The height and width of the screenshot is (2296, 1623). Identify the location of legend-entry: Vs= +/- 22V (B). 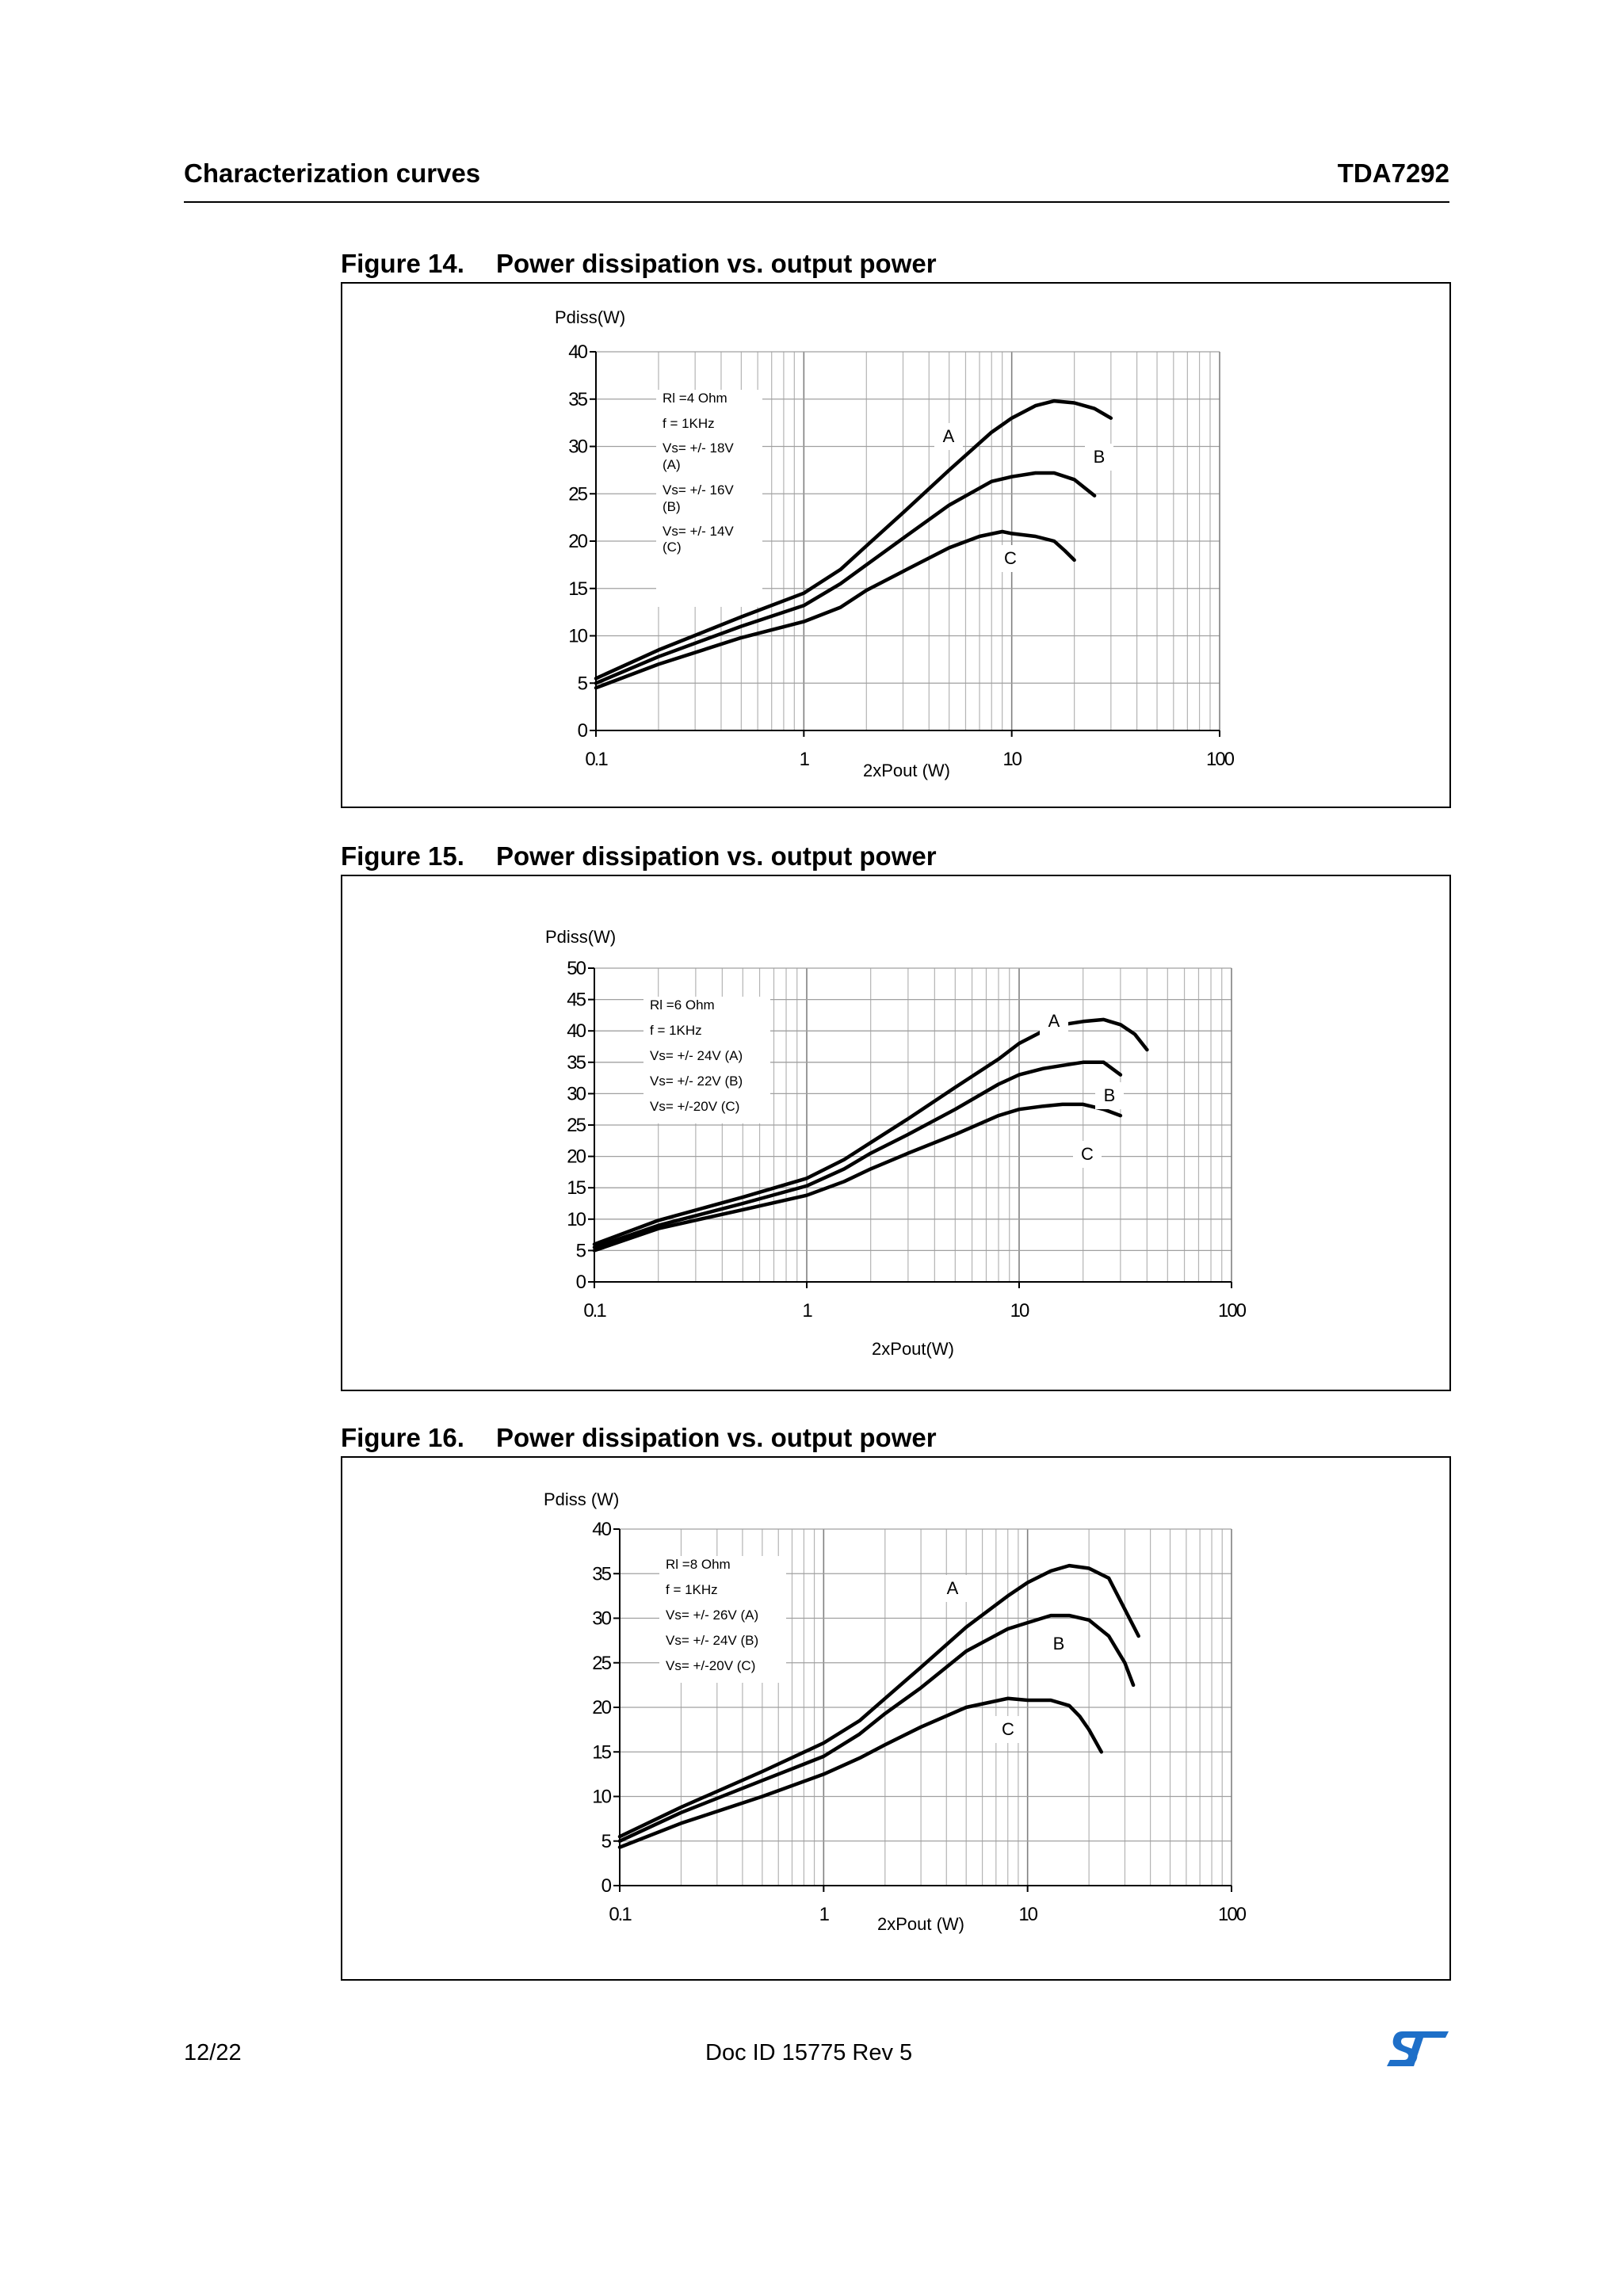
(696, 1081).